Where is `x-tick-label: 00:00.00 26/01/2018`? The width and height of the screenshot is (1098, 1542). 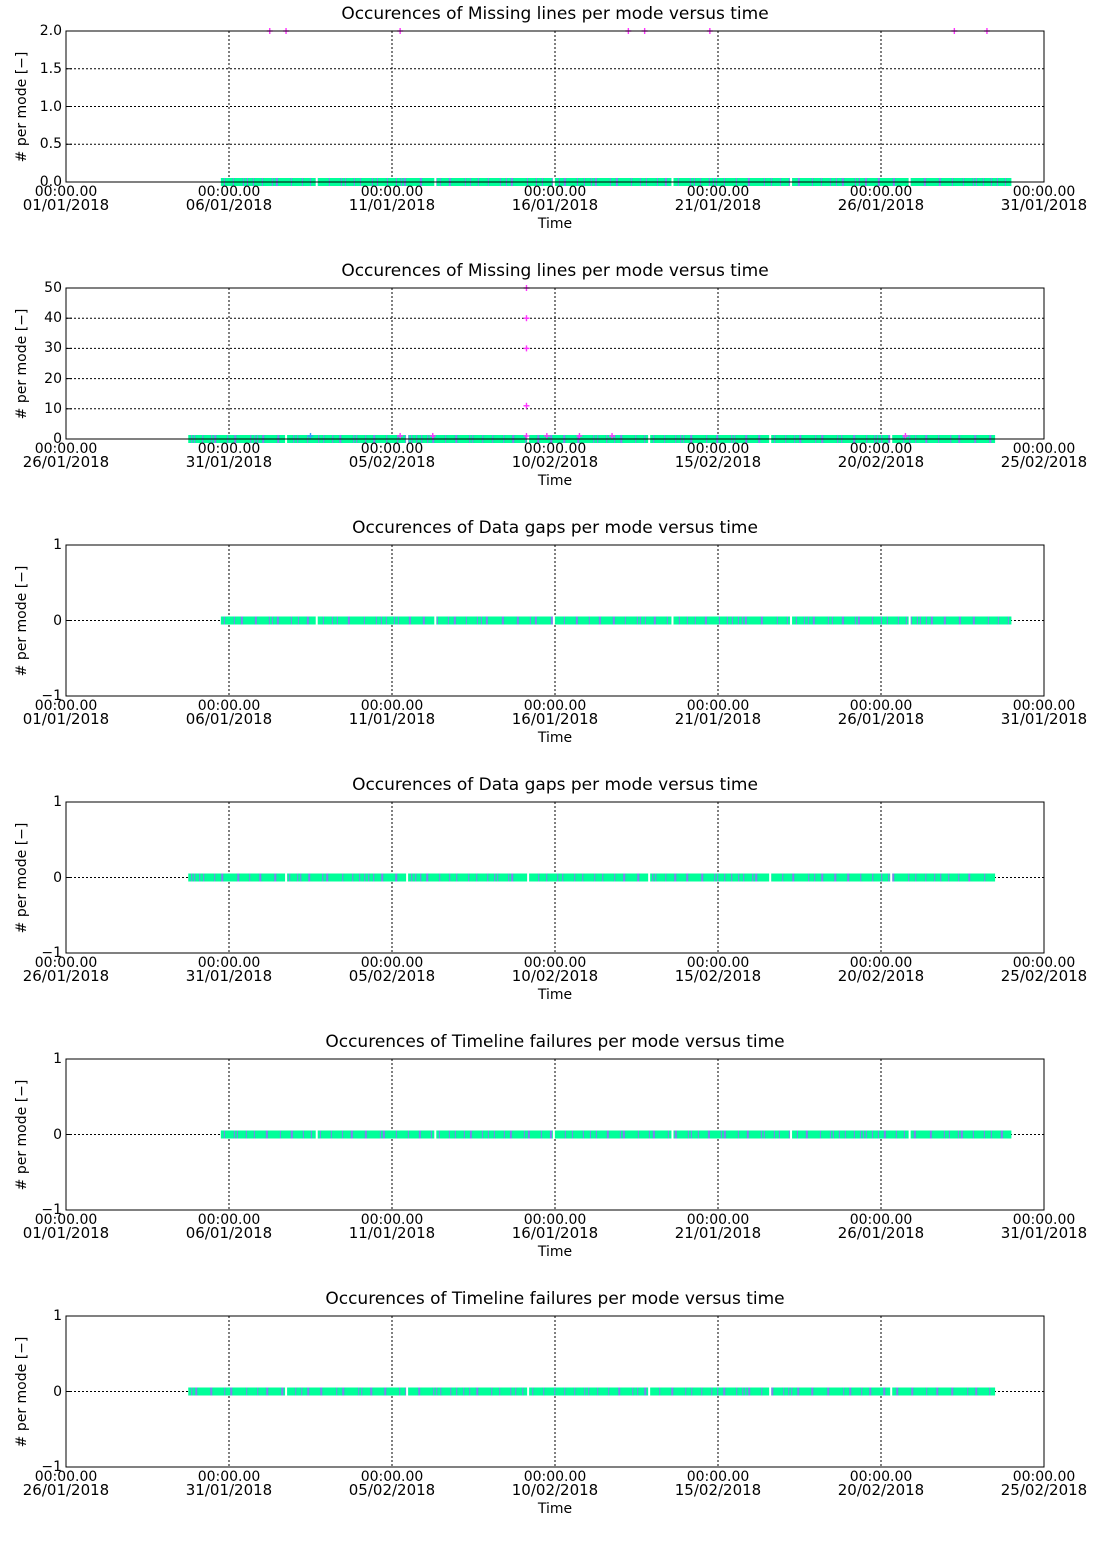
x-tick-label: 00:00.00 26/01/2018 is located at coordinates (66, 1484).